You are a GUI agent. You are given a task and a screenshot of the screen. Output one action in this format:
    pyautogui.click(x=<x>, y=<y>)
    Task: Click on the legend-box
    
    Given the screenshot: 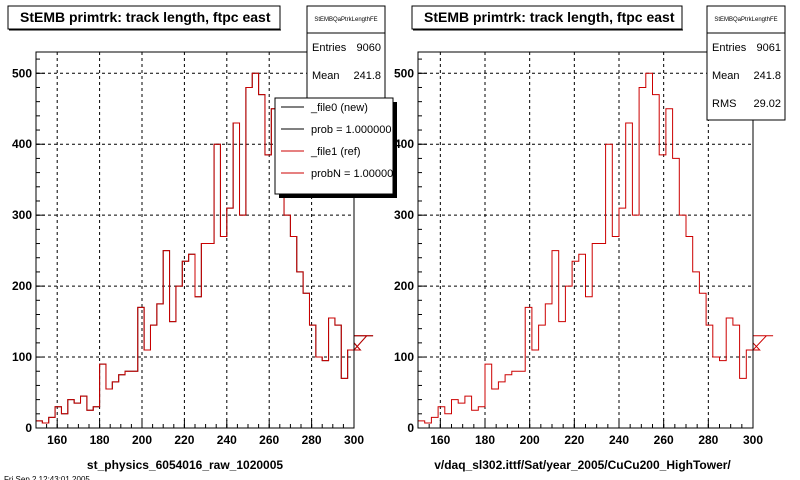 What is the action you would take?
    pyautogui.click(x=334, y=146)
    